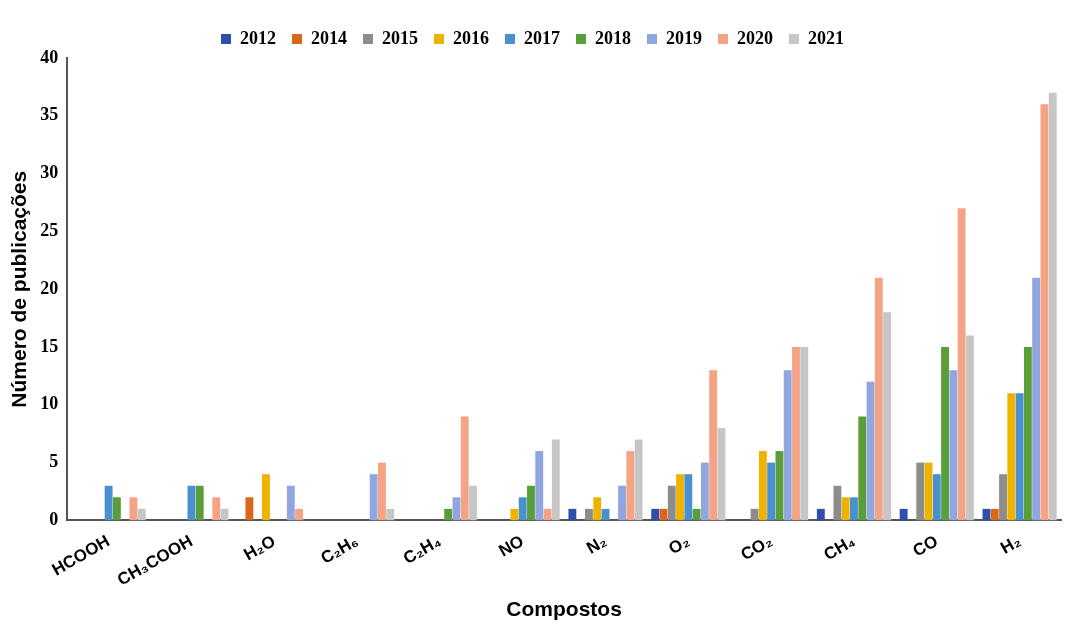  I want to click on legend-label: 2021, so click(826, 37).